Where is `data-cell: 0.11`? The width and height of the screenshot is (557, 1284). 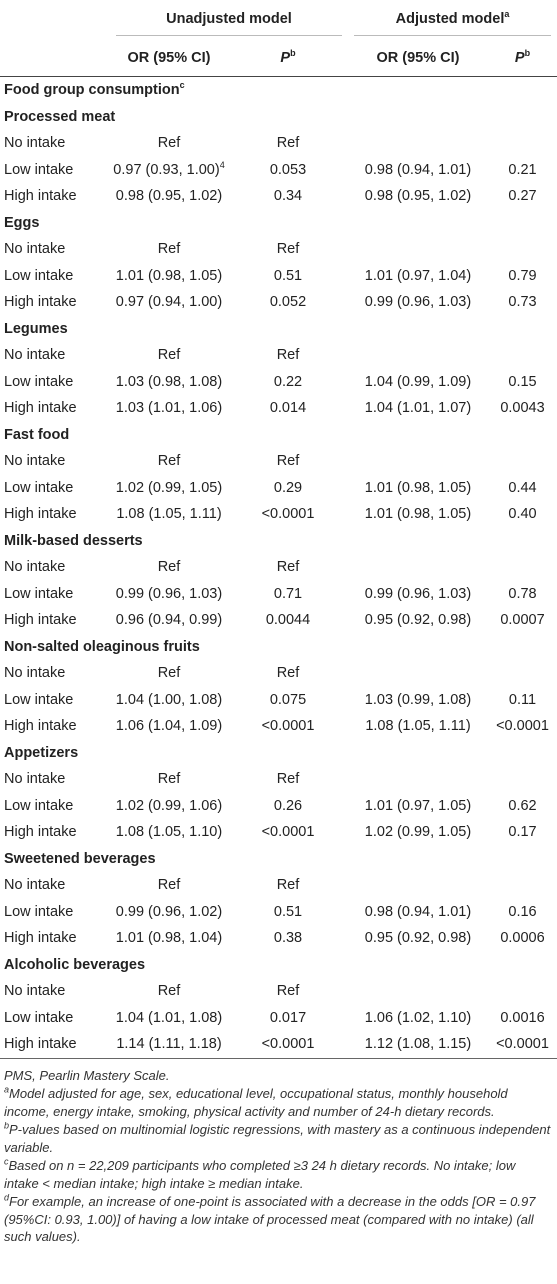 data-cell: 0.11 is located at coordinates (522, 699).